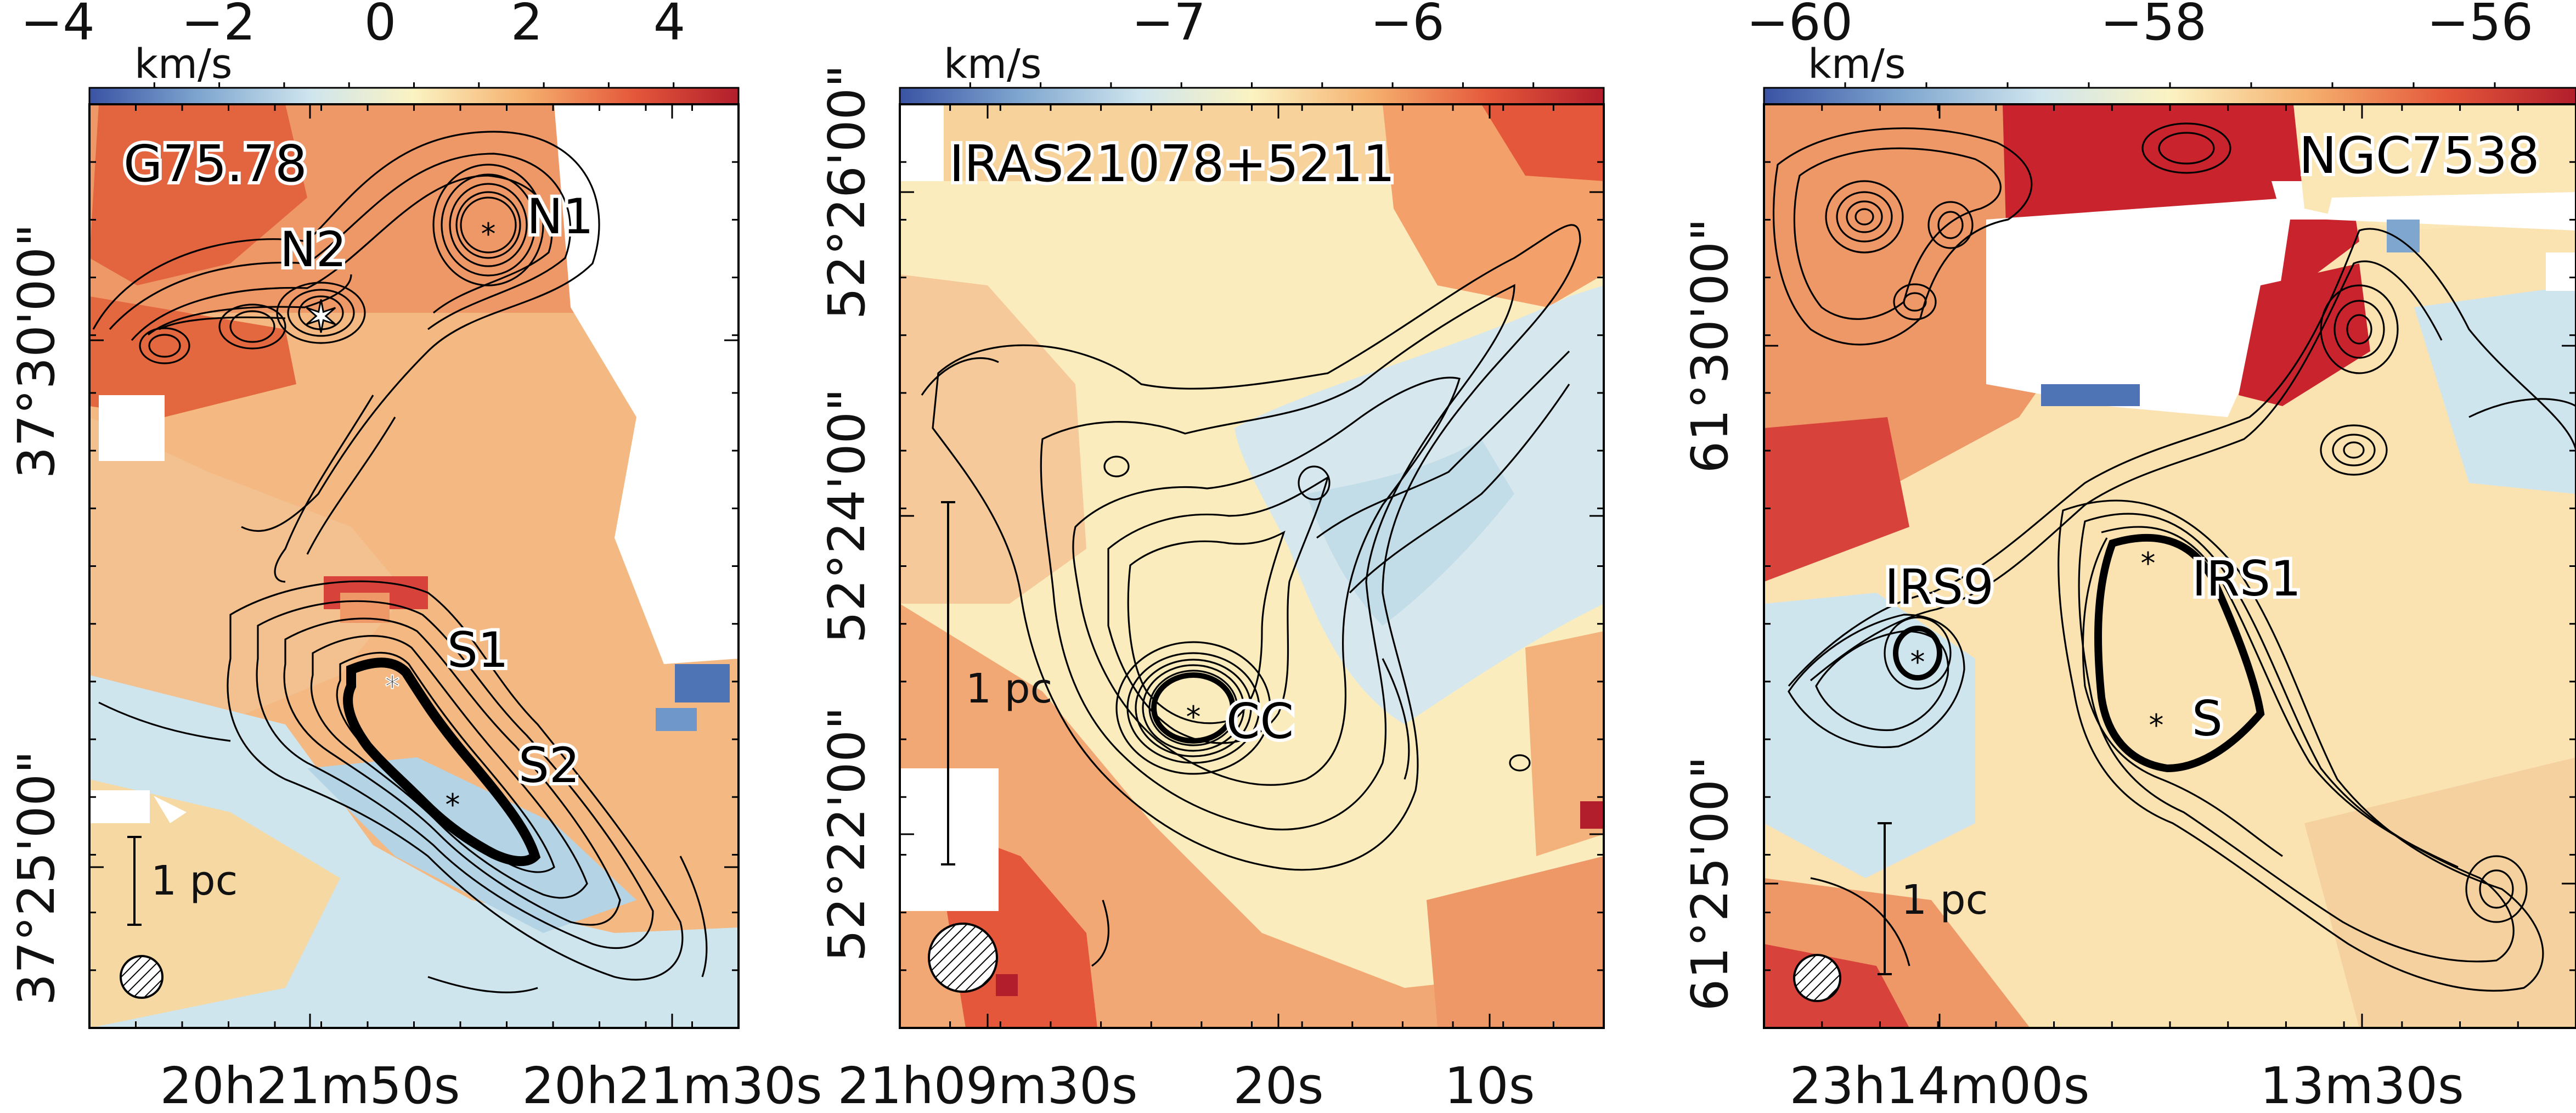  What do you see at coordinates (1710, 883) in the screenshot?
I see `dec-tick-label: 61°25'00"` at bounding box center [1710, 883].